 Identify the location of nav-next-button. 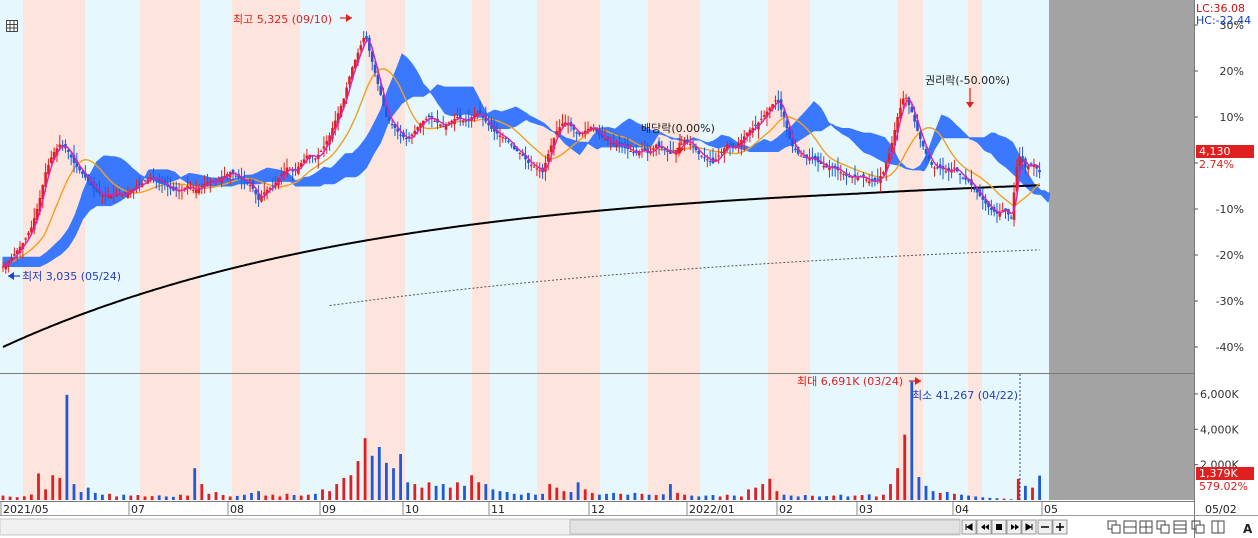
(1014, 527).